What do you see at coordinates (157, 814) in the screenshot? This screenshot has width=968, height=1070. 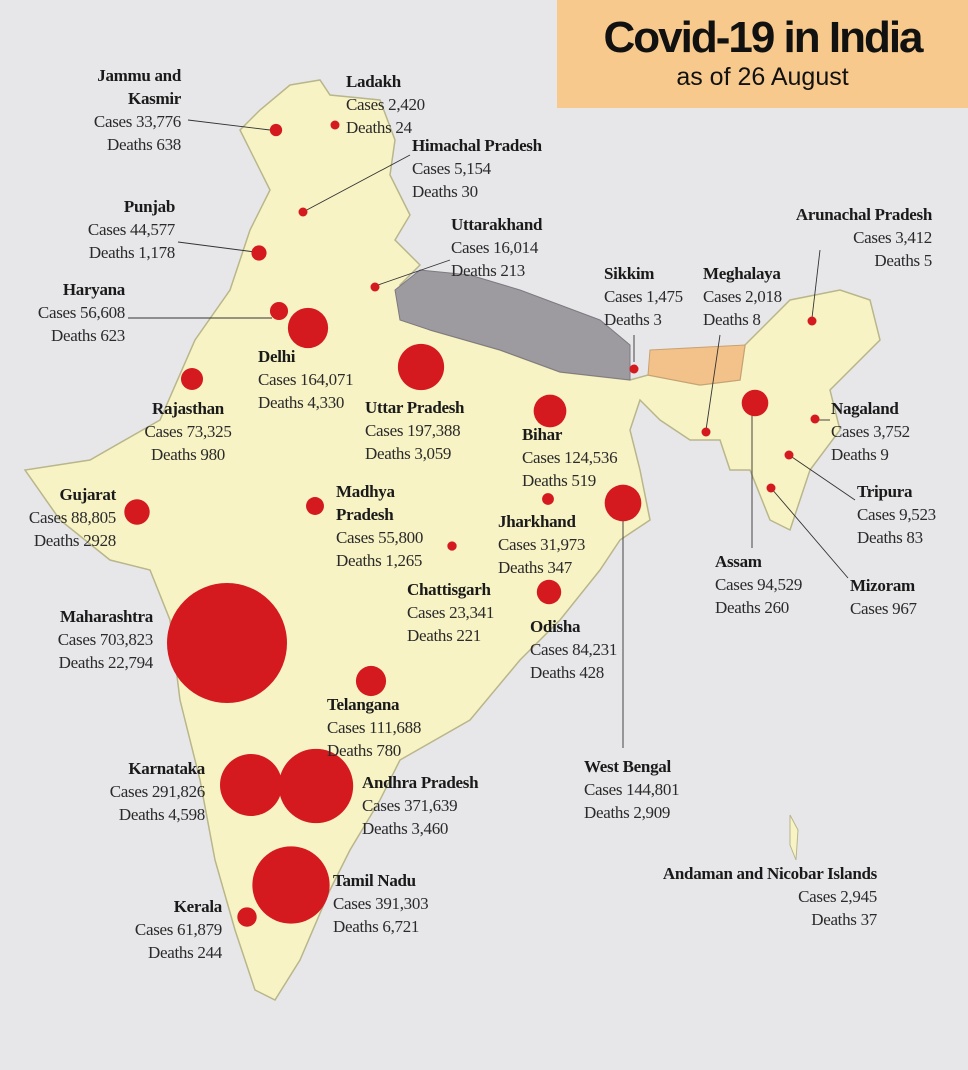 I see `deaths-line: Deaths 4,598` at bounding box center [157, 814].